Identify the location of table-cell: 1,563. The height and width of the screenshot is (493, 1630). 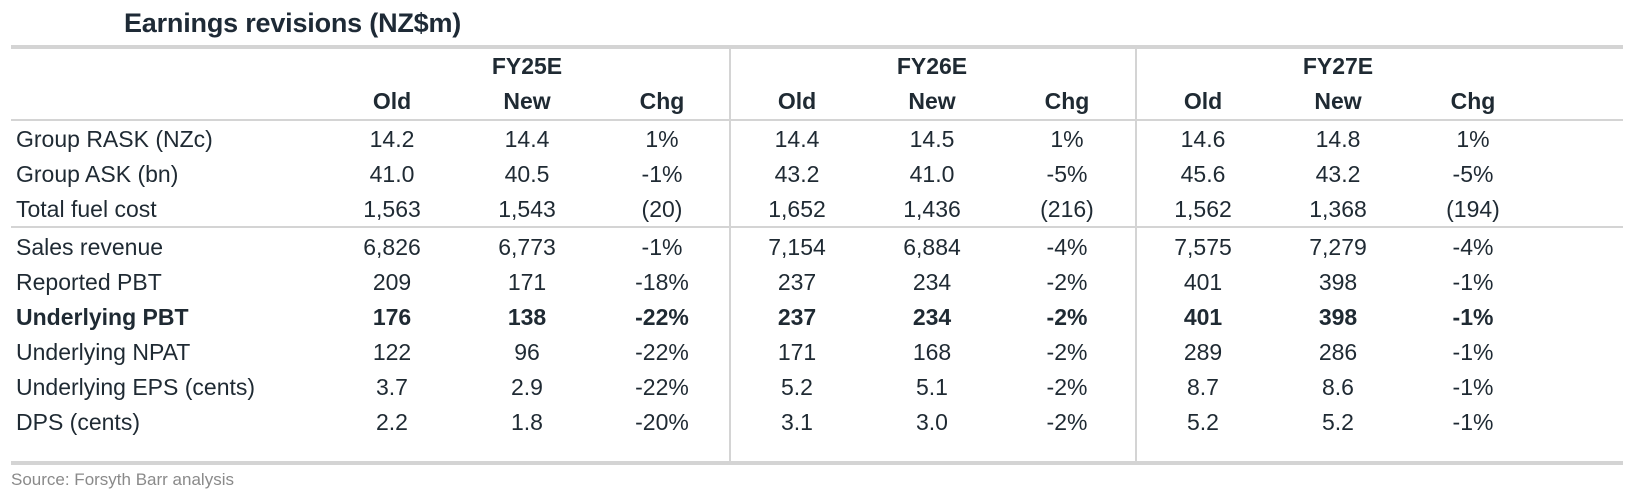
(392, 209).